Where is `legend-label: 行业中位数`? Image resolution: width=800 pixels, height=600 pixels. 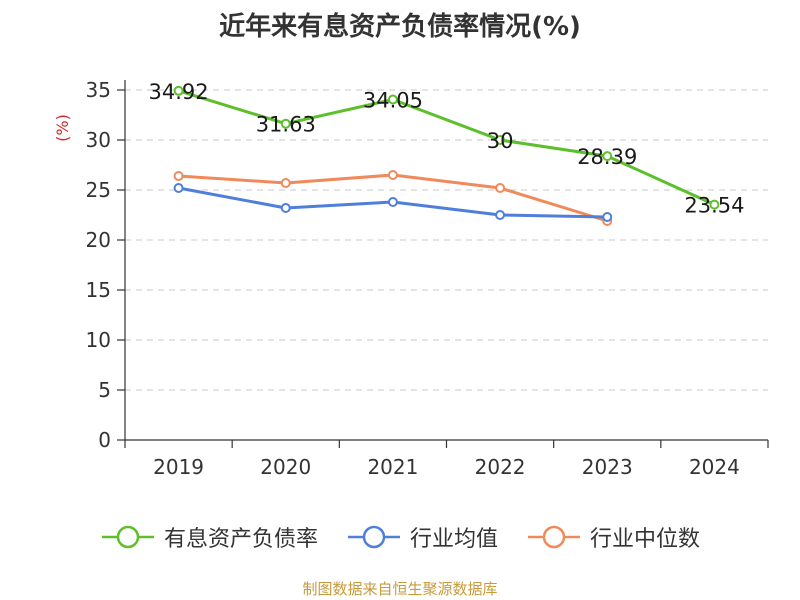
legend-label: 行业中位数 is located at coordinates (645, 539).